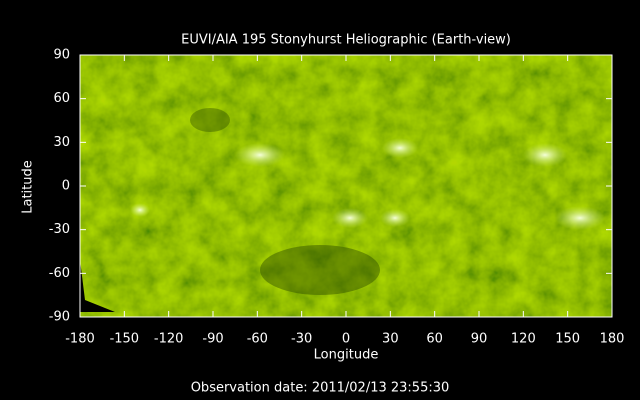 Image resolution: width=640 pixels, height=400 pixels. Describe the element at coordinates (59, 273) in the screenshot. I see `y-tick-label: -60` at that location.